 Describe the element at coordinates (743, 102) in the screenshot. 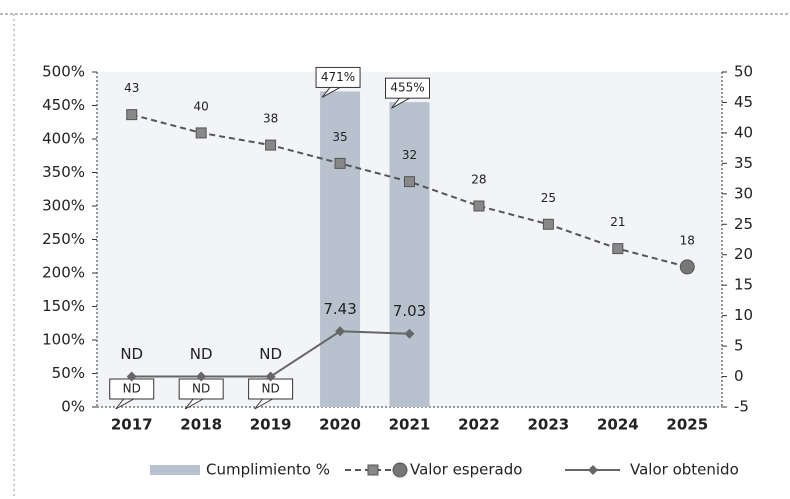

I see `y2-tick-label: 45` at that location.